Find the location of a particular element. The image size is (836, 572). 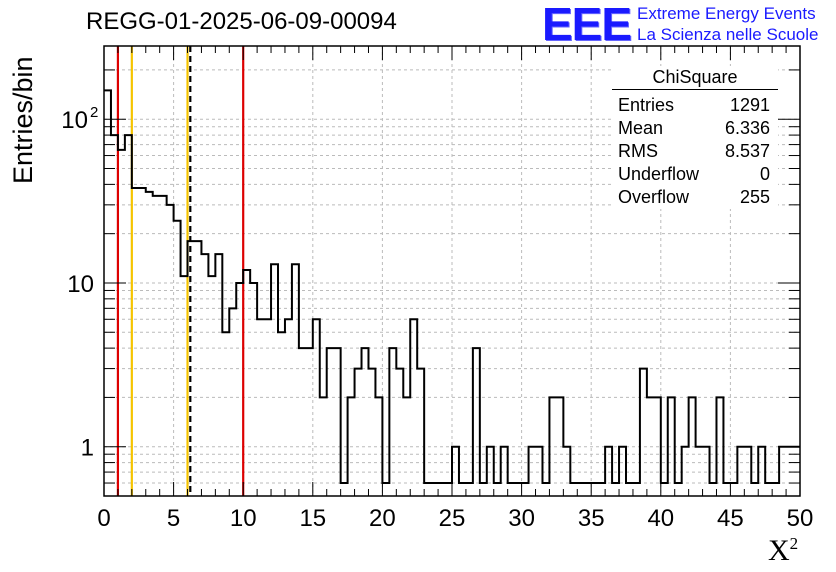

stats-value: 255 is located at coordinates (754, 197).